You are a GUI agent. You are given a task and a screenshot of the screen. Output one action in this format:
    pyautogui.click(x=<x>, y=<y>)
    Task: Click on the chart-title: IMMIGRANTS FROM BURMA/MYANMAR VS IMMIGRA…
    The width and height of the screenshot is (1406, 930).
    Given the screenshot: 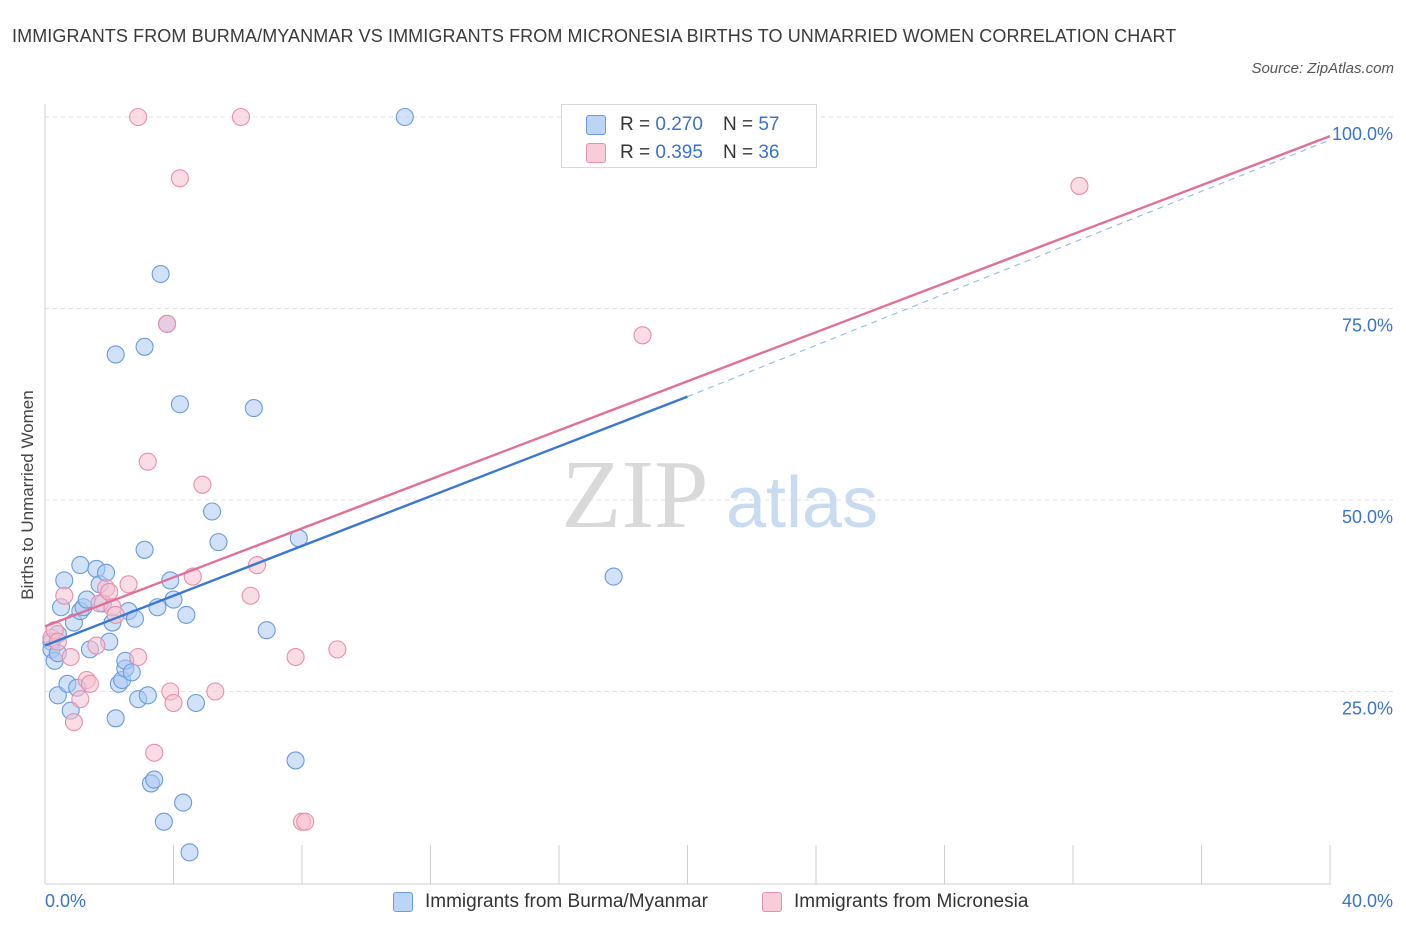 What is the action you would take?
    pyautogui.click(x=594, y=36)
    